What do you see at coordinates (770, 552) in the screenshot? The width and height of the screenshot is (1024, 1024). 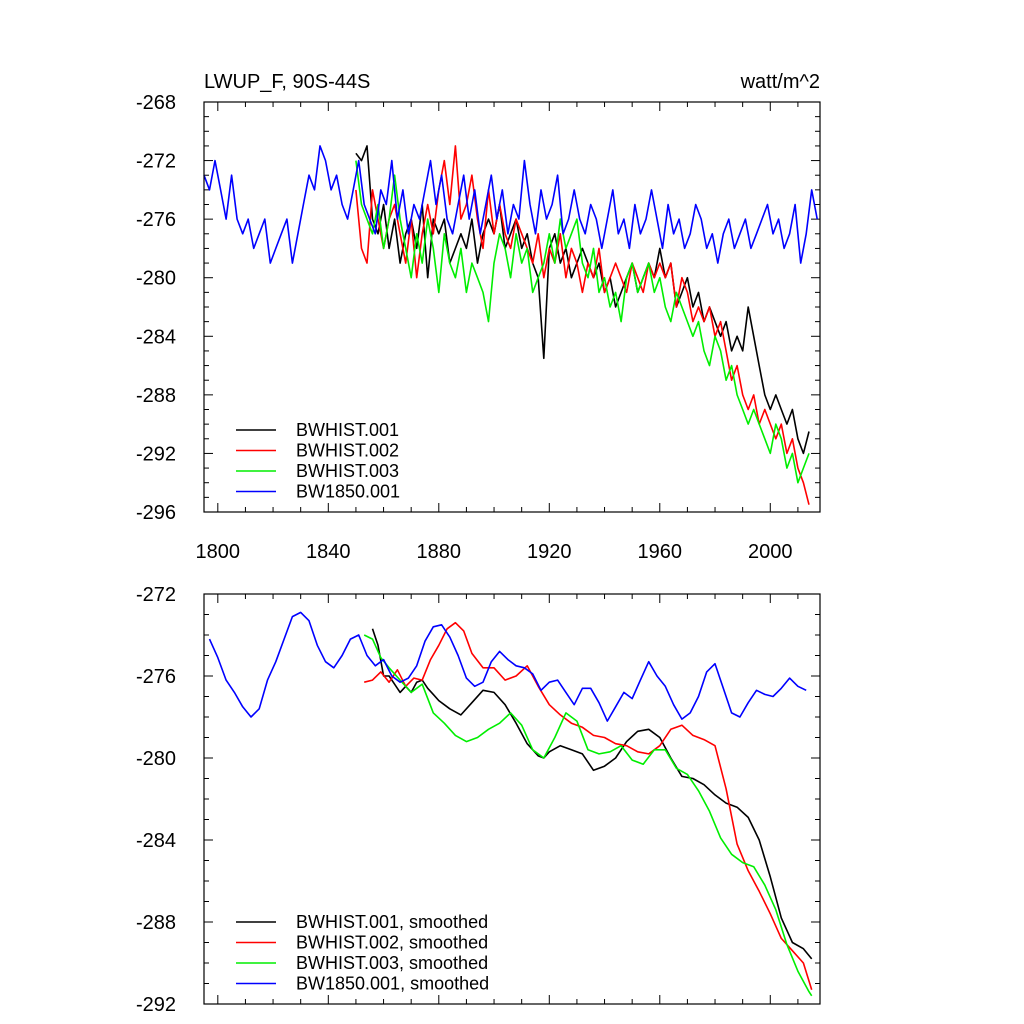 I see `x-tick-label: 2000` at bounding box center [770, 552].